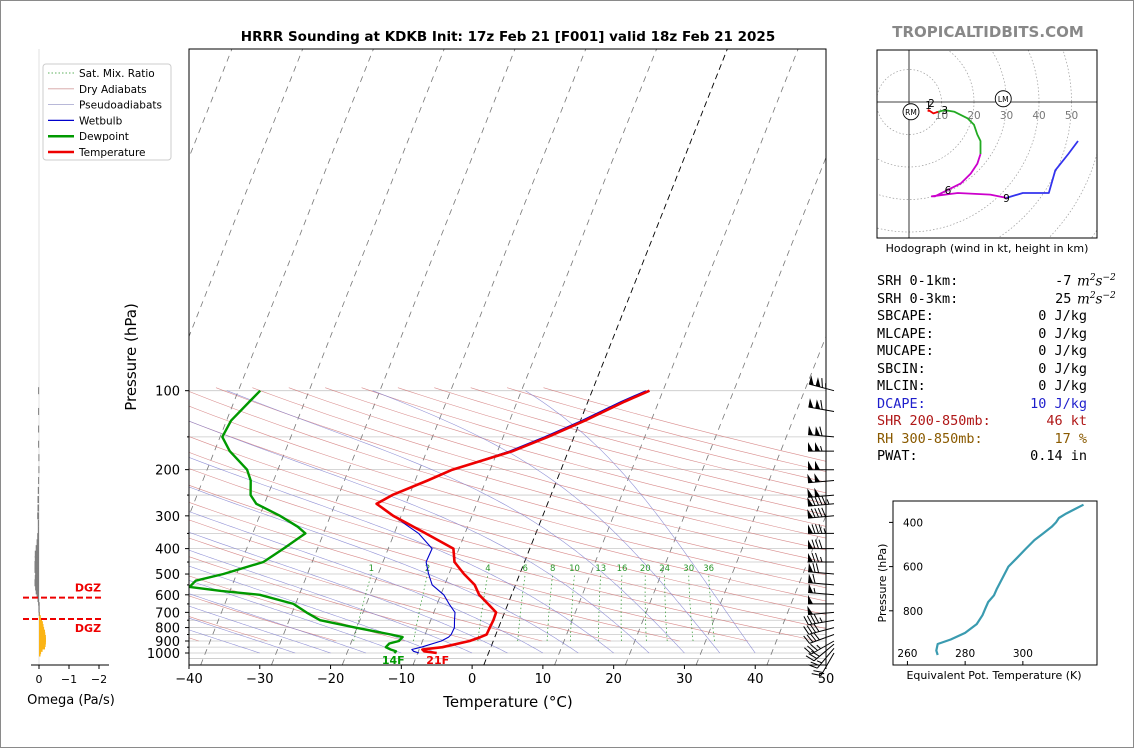 The image size is (1134, 753). What do you see at coordinates (167, 517) in the screenshot?
I see `y-tick-label: 300` at bounding box center [167, 517].